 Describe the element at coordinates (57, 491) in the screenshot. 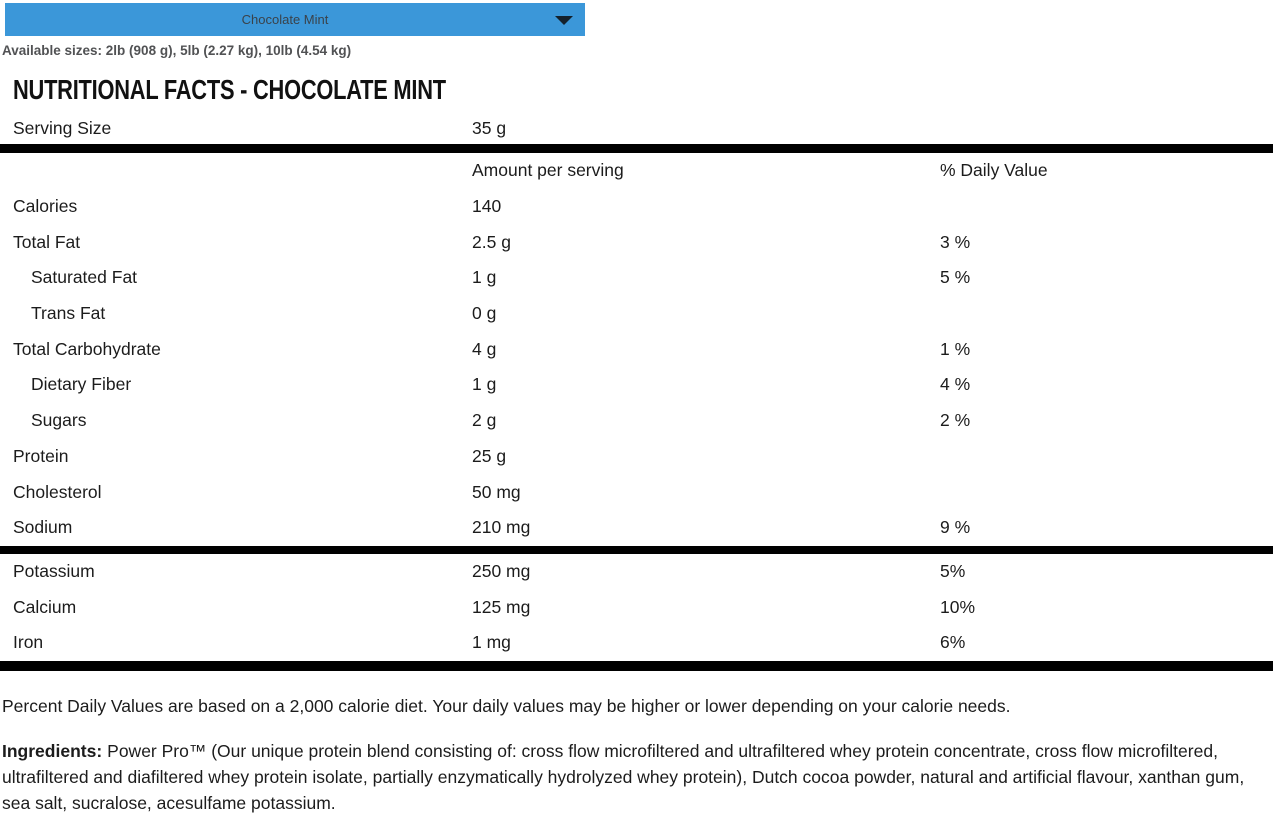

I see `nutrient-label: Cholesterol` at that location.